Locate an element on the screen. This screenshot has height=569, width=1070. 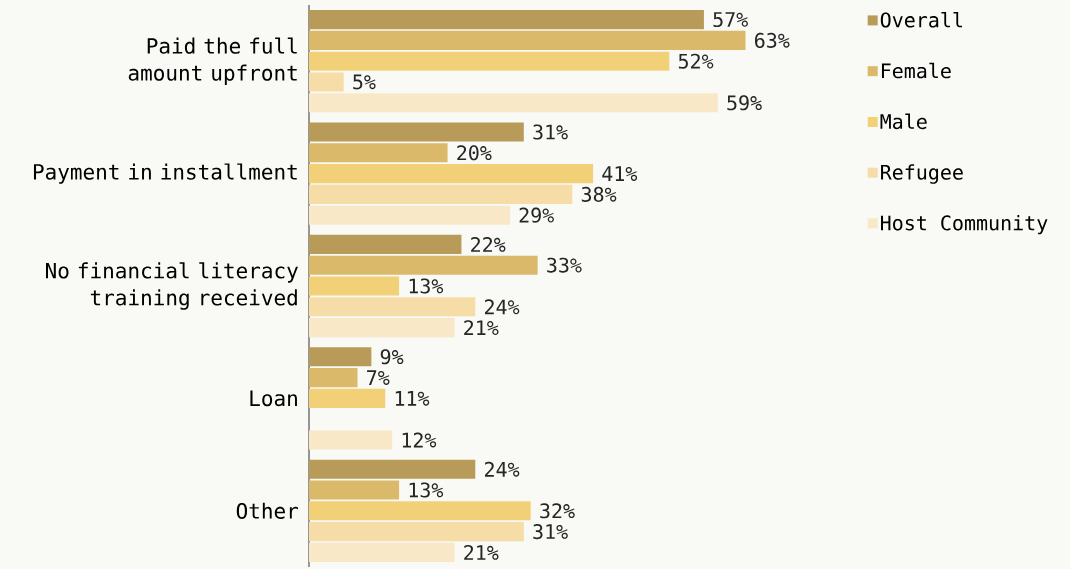
legend-label: Male is located at coordinates (903, 121).